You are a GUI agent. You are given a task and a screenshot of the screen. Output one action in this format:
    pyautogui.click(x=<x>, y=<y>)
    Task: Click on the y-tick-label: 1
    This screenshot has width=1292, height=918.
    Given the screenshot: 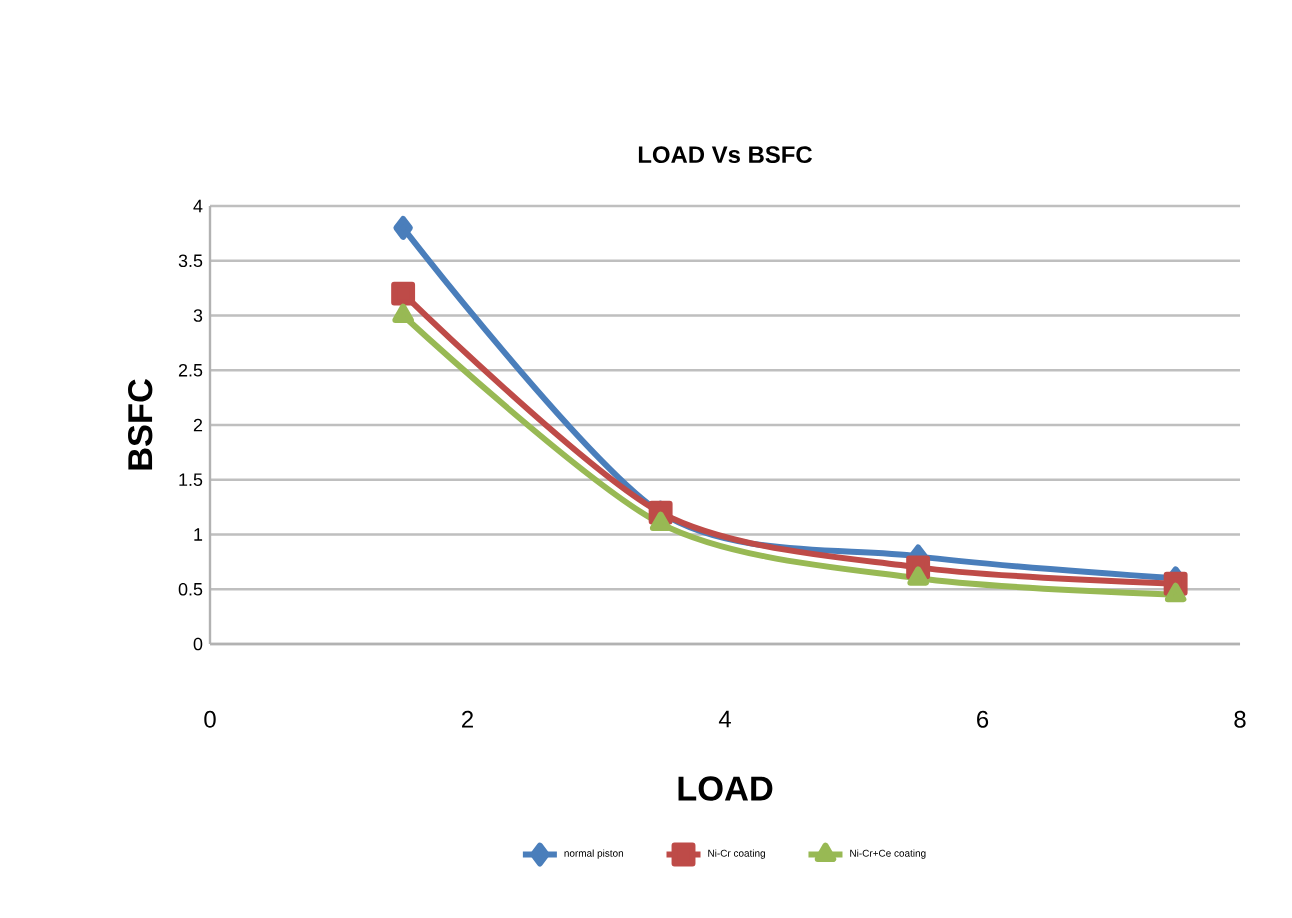 What is the action you would take?
    pyautogui.click(x=198, y=534)
    